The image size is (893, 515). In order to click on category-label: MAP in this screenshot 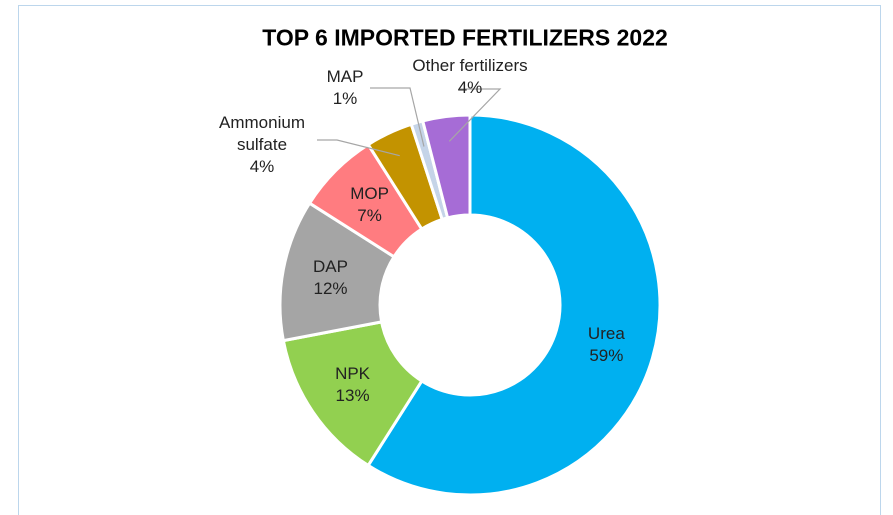, I will do `click(345, 76)`.